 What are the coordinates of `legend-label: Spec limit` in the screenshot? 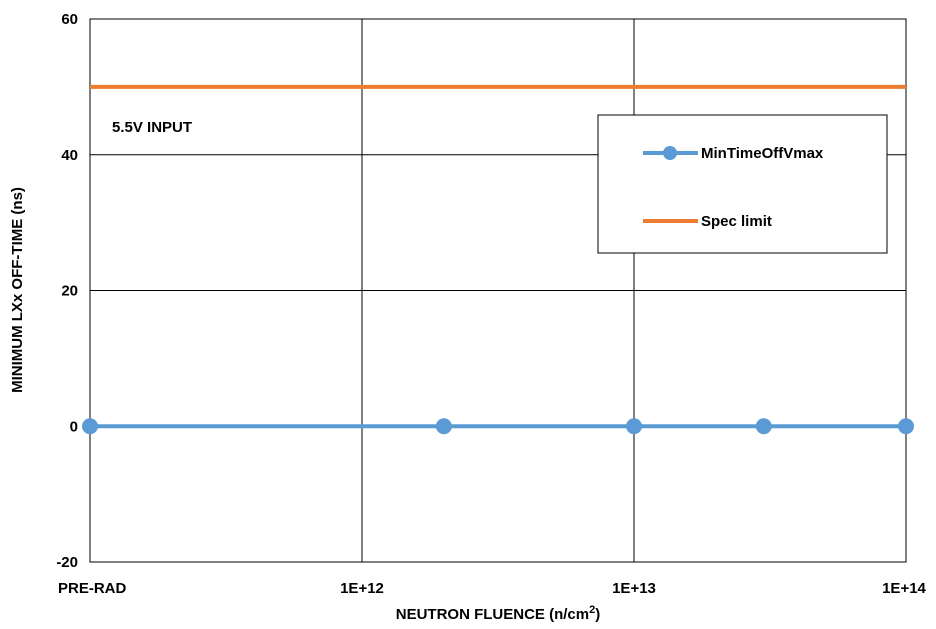 It's located at (736, 221).